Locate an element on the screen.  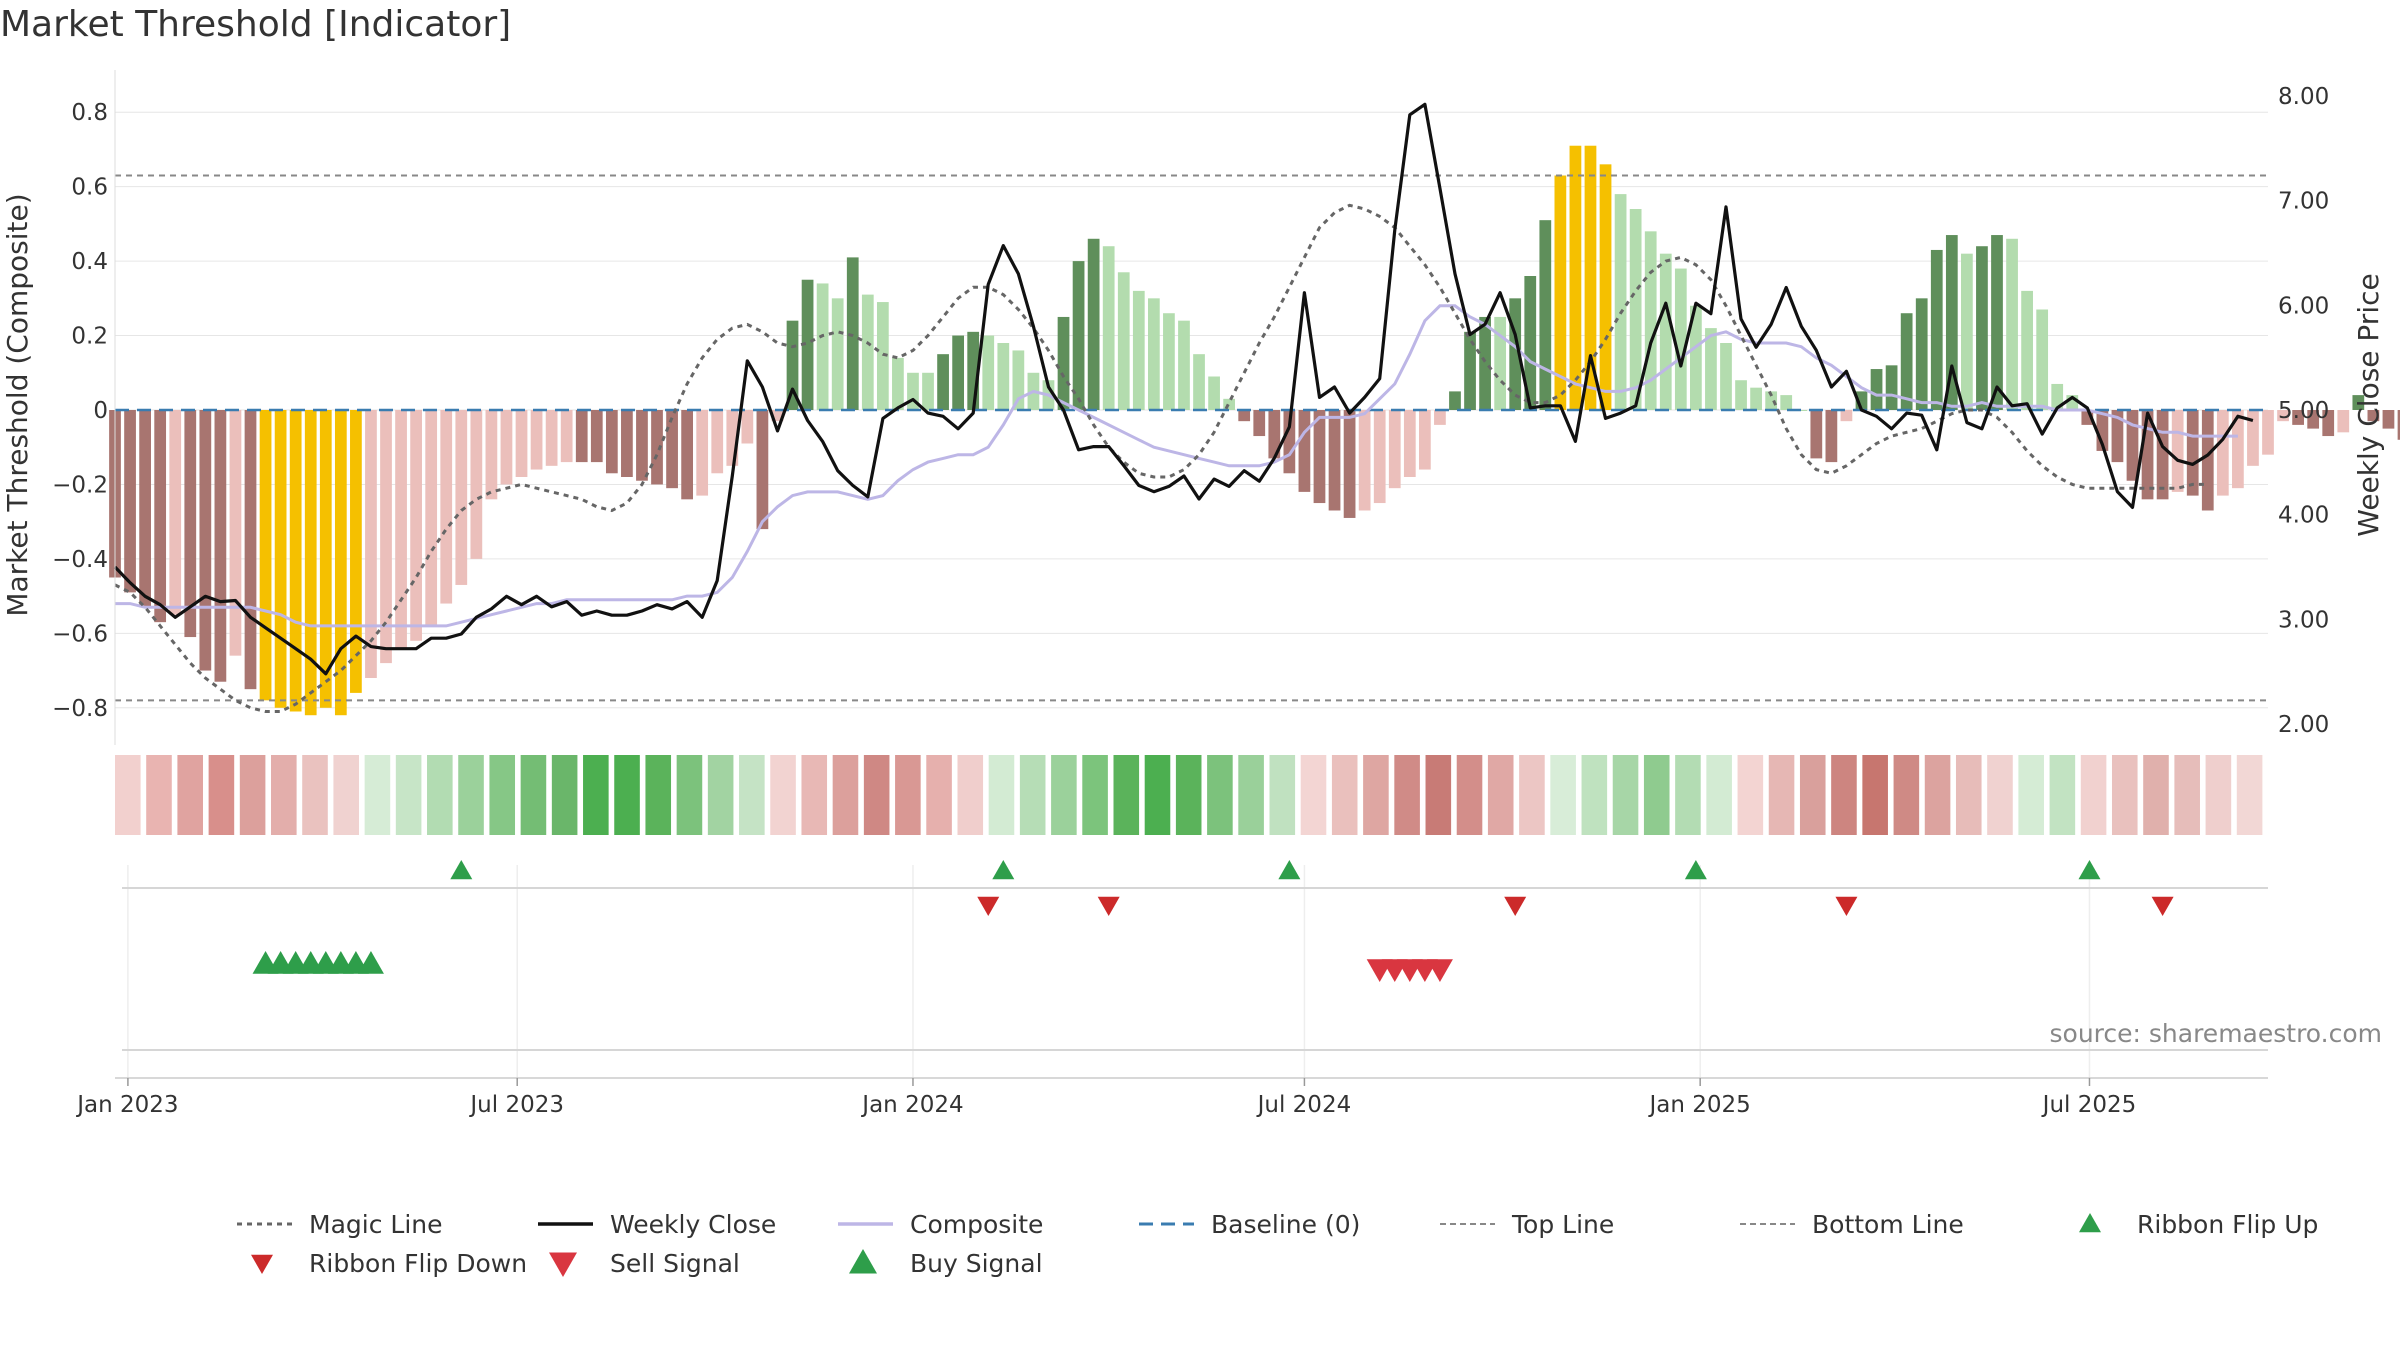
legend-item: Ribbon Flip Down is located at coordinates (389, 1263).